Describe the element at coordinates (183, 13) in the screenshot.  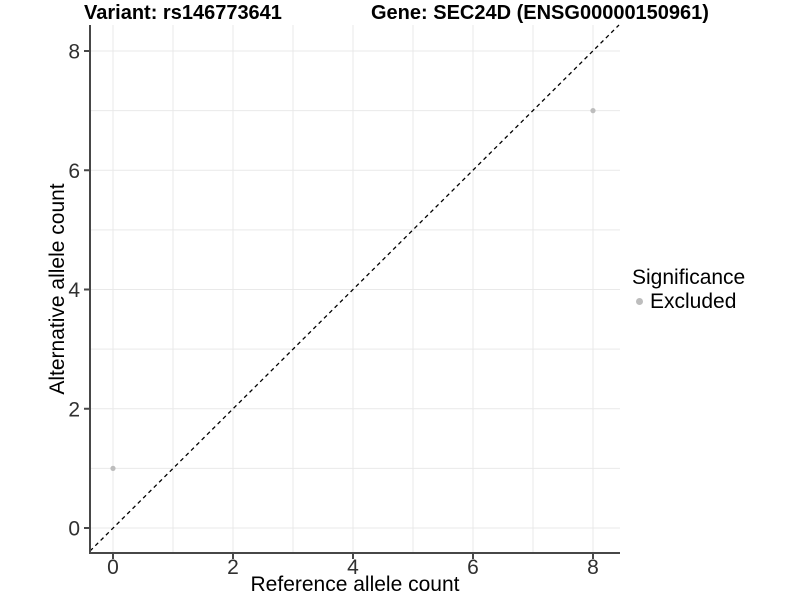
I see `plot-title-variant: Variant: rs146773641` at that location.